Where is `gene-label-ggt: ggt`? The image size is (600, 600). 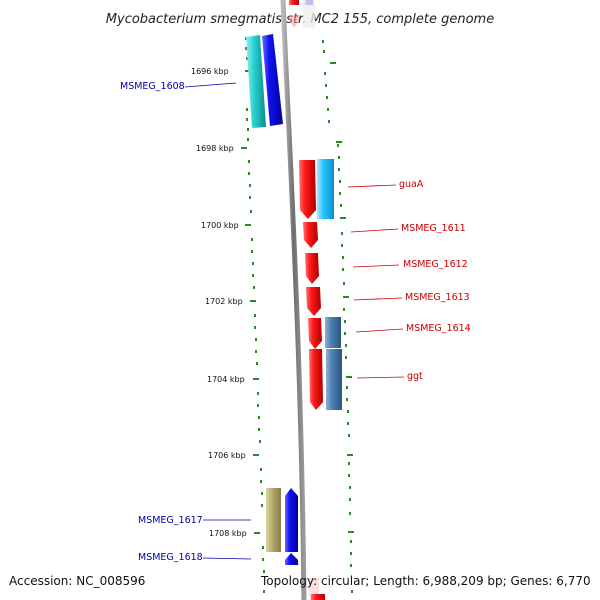
gene-label-ggt: ggt is located at coordinates (415, 376).